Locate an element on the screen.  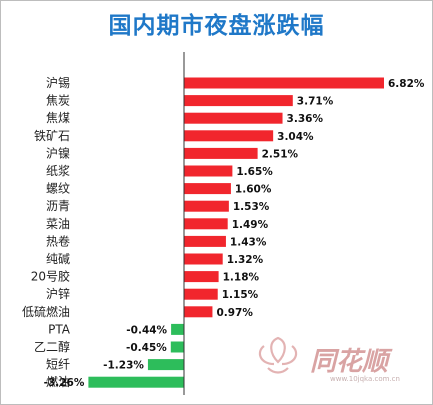
category-label: 20号胶 is located at coordinates (50, 276).